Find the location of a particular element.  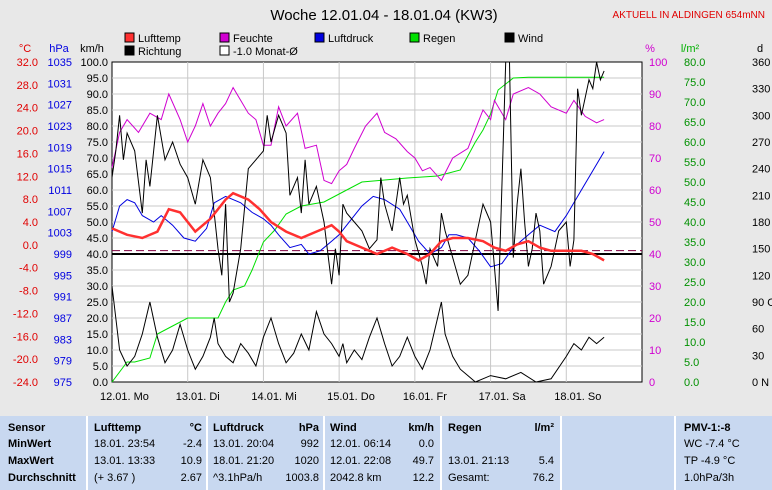

rain-tick-label: 65.0 is located at coordinates (694, 123).